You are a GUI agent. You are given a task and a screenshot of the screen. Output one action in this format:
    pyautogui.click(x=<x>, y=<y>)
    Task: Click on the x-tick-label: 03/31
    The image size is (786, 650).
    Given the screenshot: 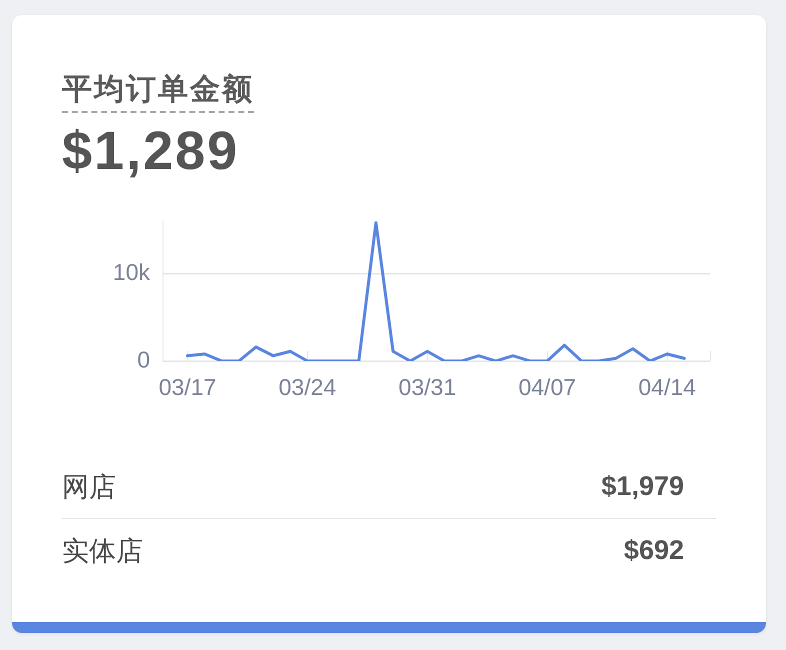 What is the action you would take?
    pyautogui.click(x=427, y=387)
    